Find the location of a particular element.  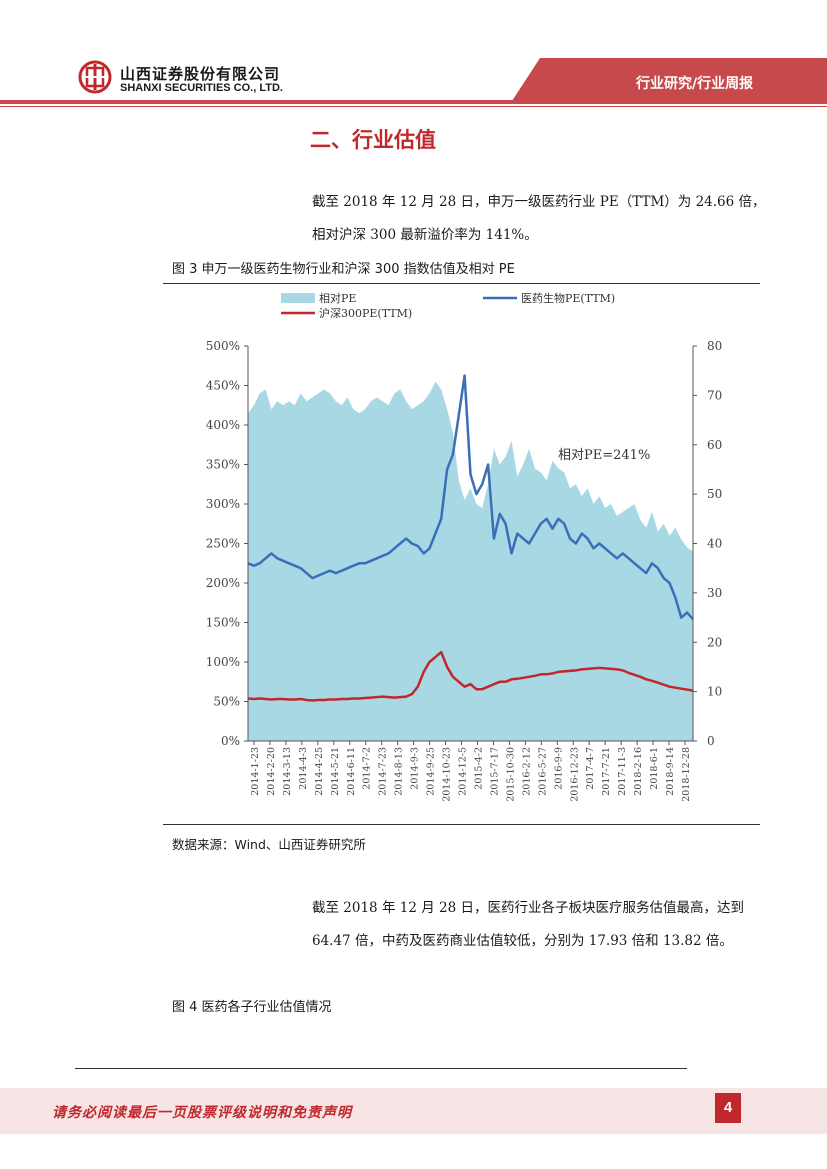

footer-band is located at coordinates (413, 1111).